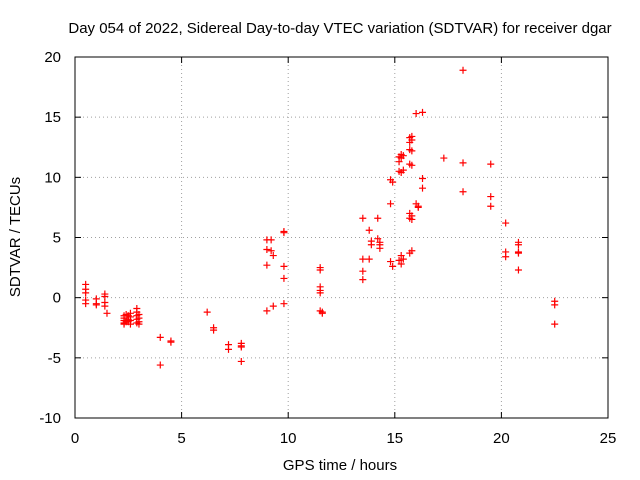 This screenshot has height=480, width=640. What do you see at coordinates (340, 465) in the screenshot?
I see `x-axis-label: GPS time / hours` at bounding box center [340, 465].